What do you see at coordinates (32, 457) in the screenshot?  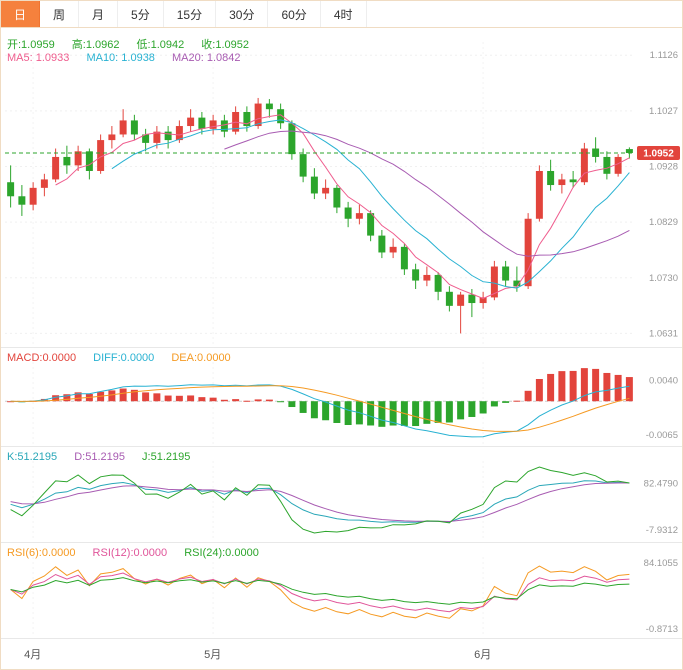 I see `k-value: K:51.2195` at bounding box center [32, 457].